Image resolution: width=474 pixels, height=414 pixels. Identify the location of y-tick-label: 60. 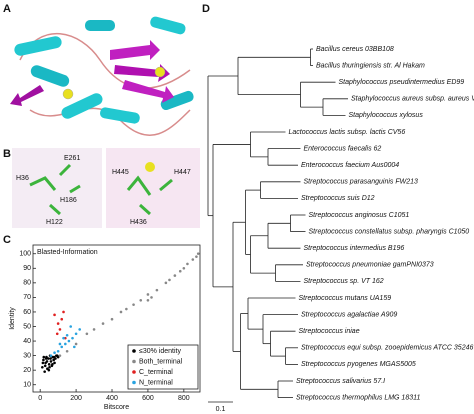
(27, 312).